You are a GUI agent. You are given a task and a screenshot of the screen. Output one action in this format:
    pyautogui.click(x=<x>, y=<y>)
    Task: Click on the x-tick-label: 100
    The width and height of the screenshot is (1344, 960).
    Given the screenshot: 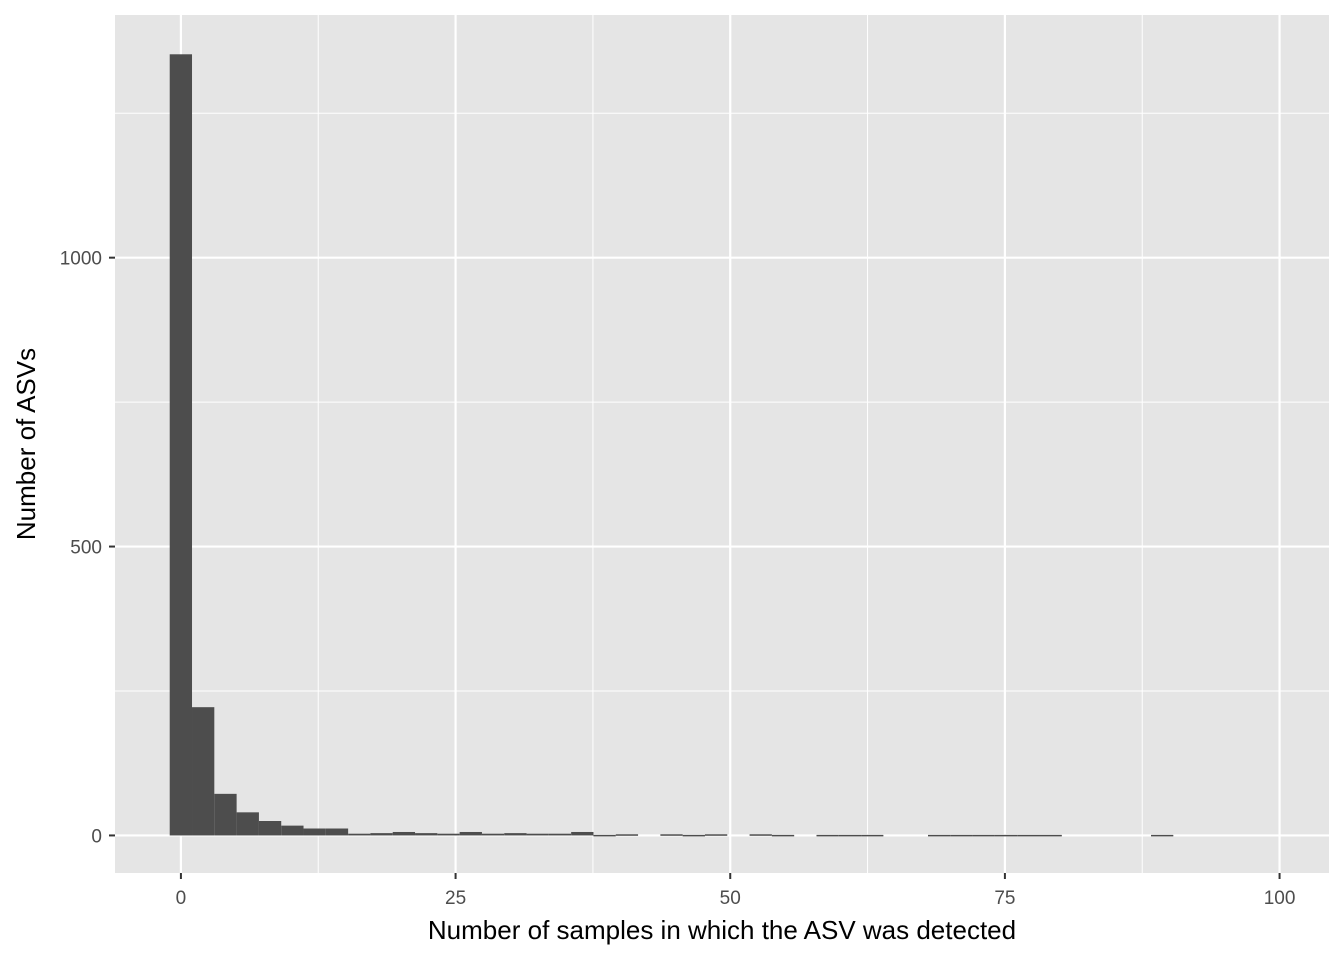 What is the action you would take?
    pyautogui.click(x=1280, y=898)
    